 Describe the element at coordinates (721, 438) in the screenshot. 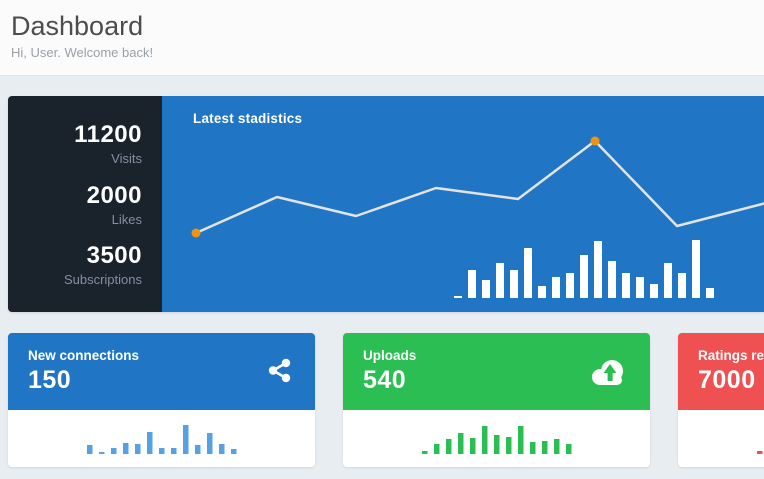

I see `card-ratings-received-chart` at that location.